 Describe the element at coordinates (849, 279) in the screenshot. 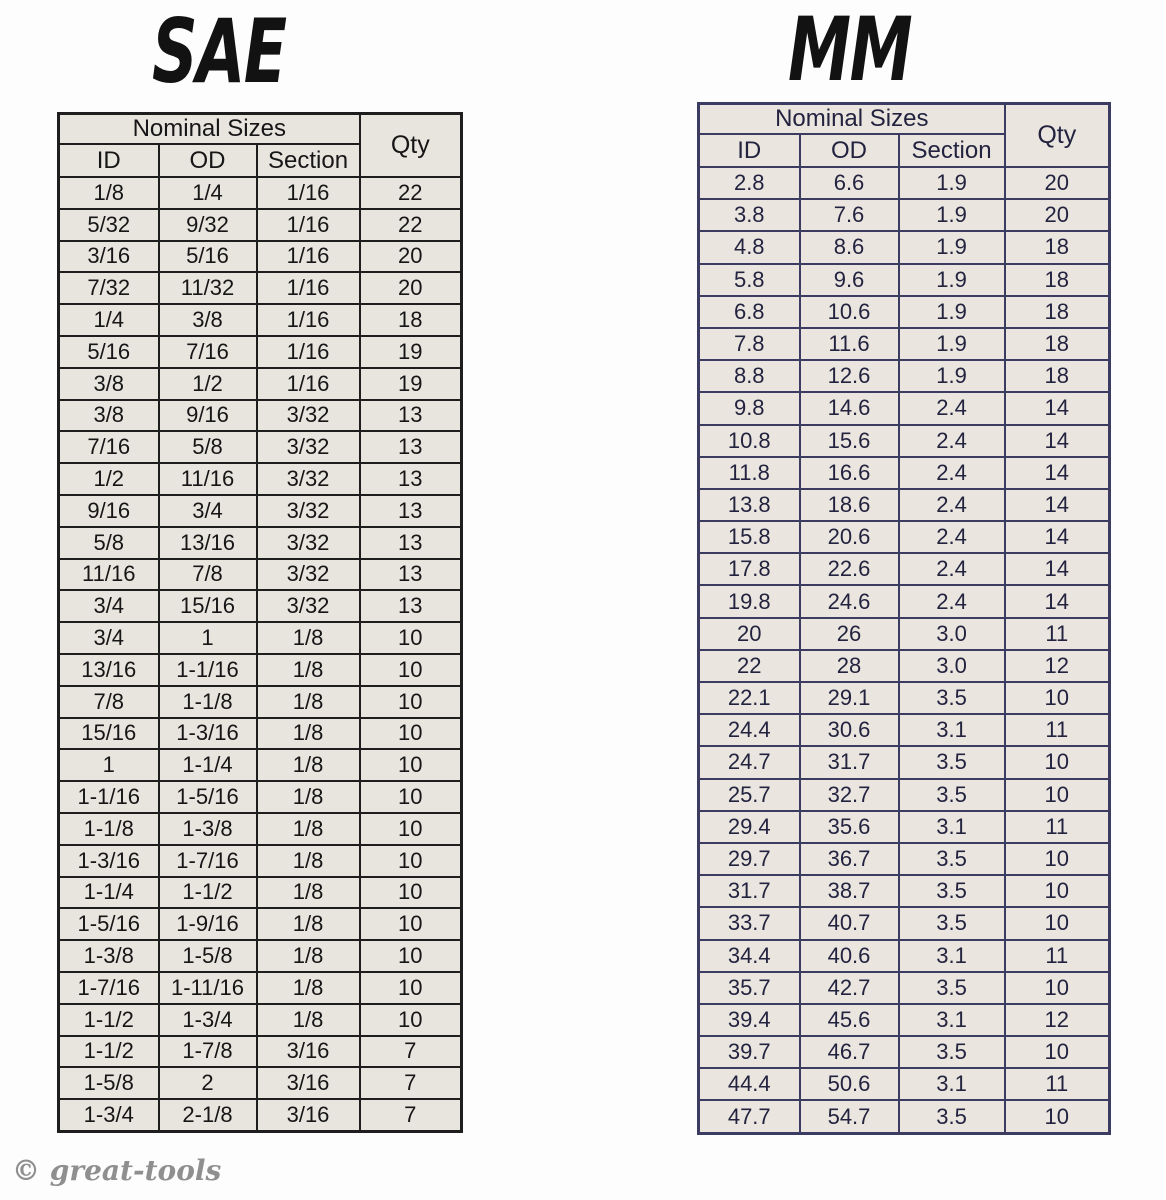

I see `data-cell: 9.6` at that location.